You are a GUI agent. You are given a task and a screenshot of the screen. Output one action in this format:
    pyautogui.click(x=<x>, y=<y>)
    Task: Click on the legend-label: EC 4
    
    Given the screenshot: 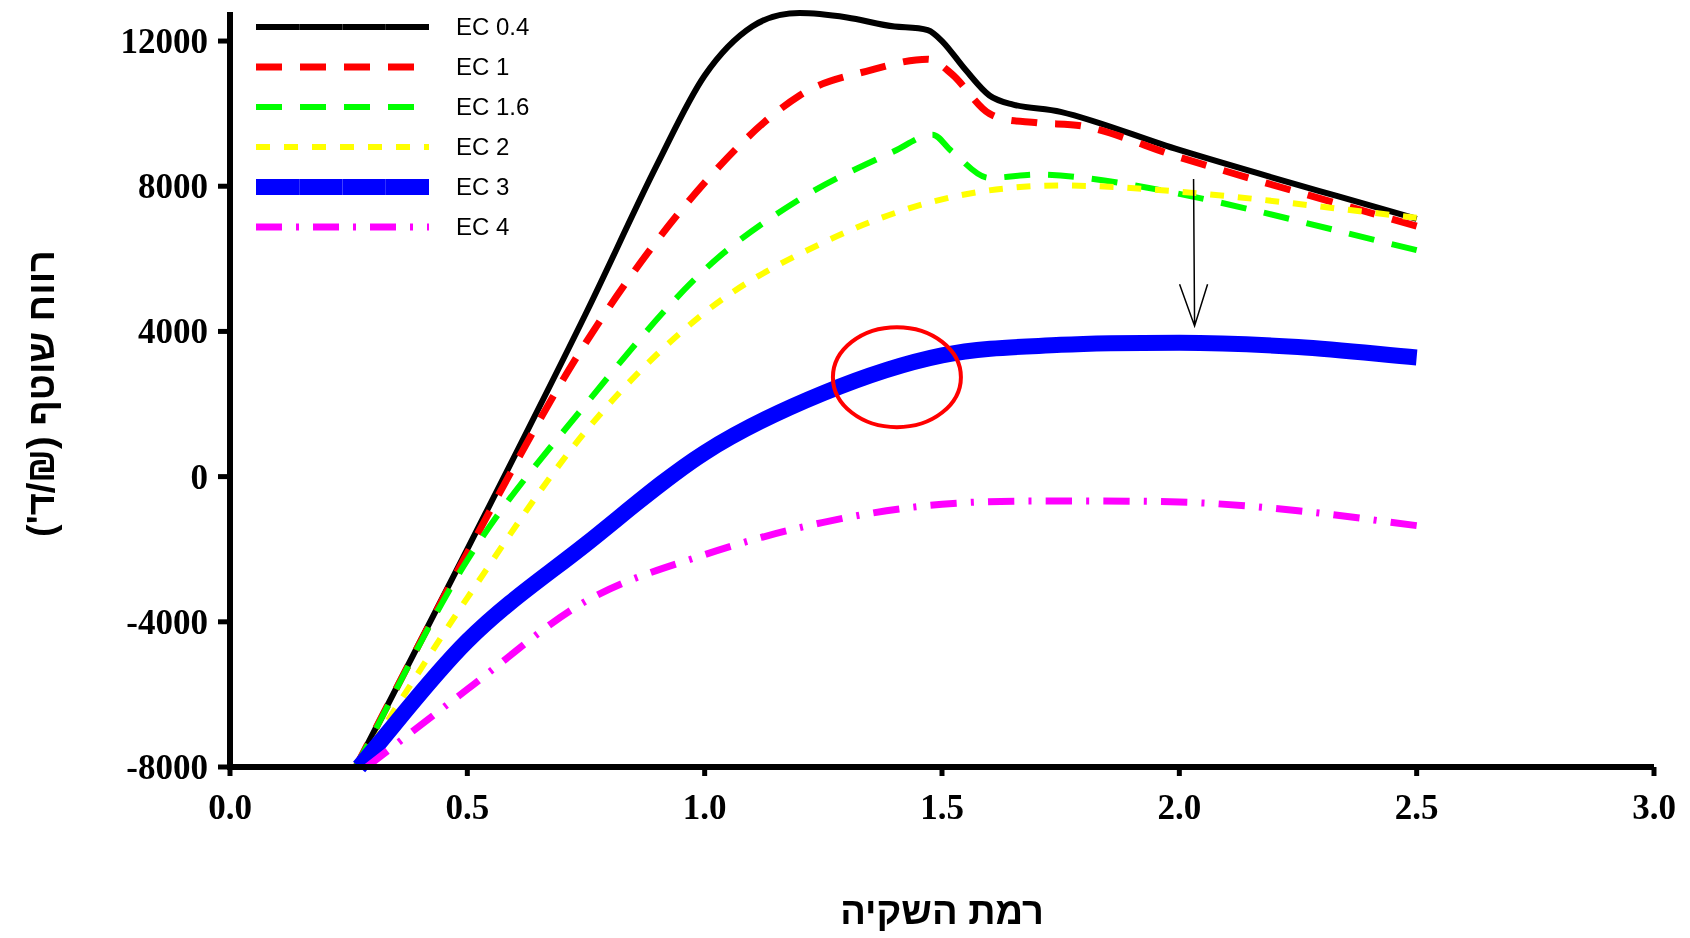 What is the action you would take?
    pyautogui.click(x=483, y=226)
    